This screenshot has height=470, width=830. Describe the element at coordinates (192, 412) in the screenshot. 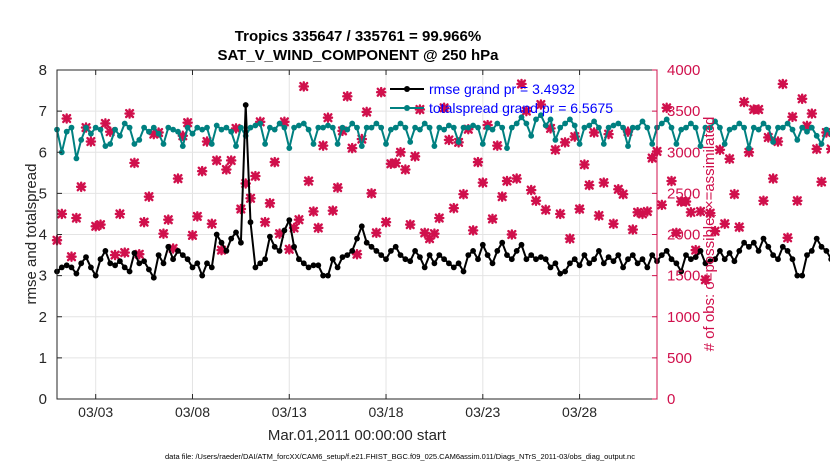

I see `x-tick-label: 03/08` at that location.